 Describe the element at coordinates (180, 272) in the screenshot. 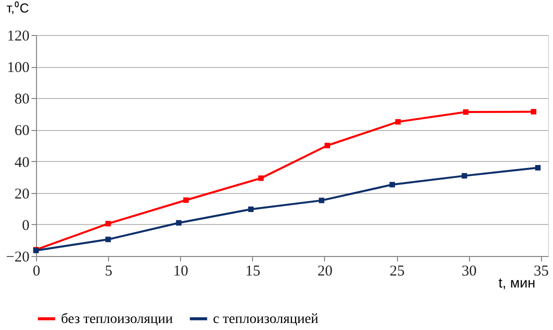

I see `x-tick-label: 10` at that location.